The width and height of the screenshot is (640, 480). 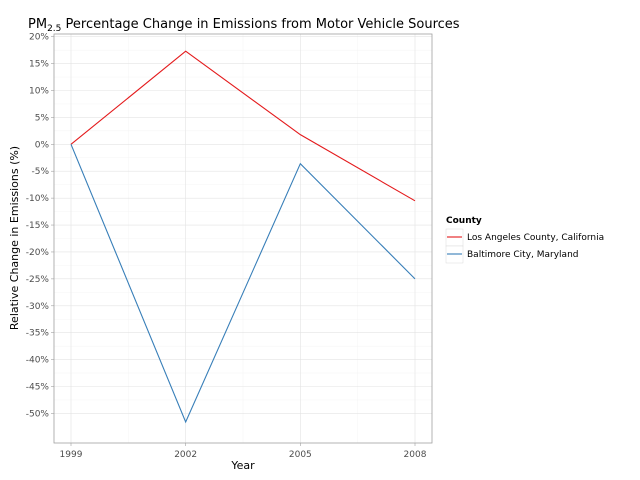 What do you see at coordinates (42, 118) in the screenshot?
I see `y-tick-label: 5%` at bounding box center [42, 118].